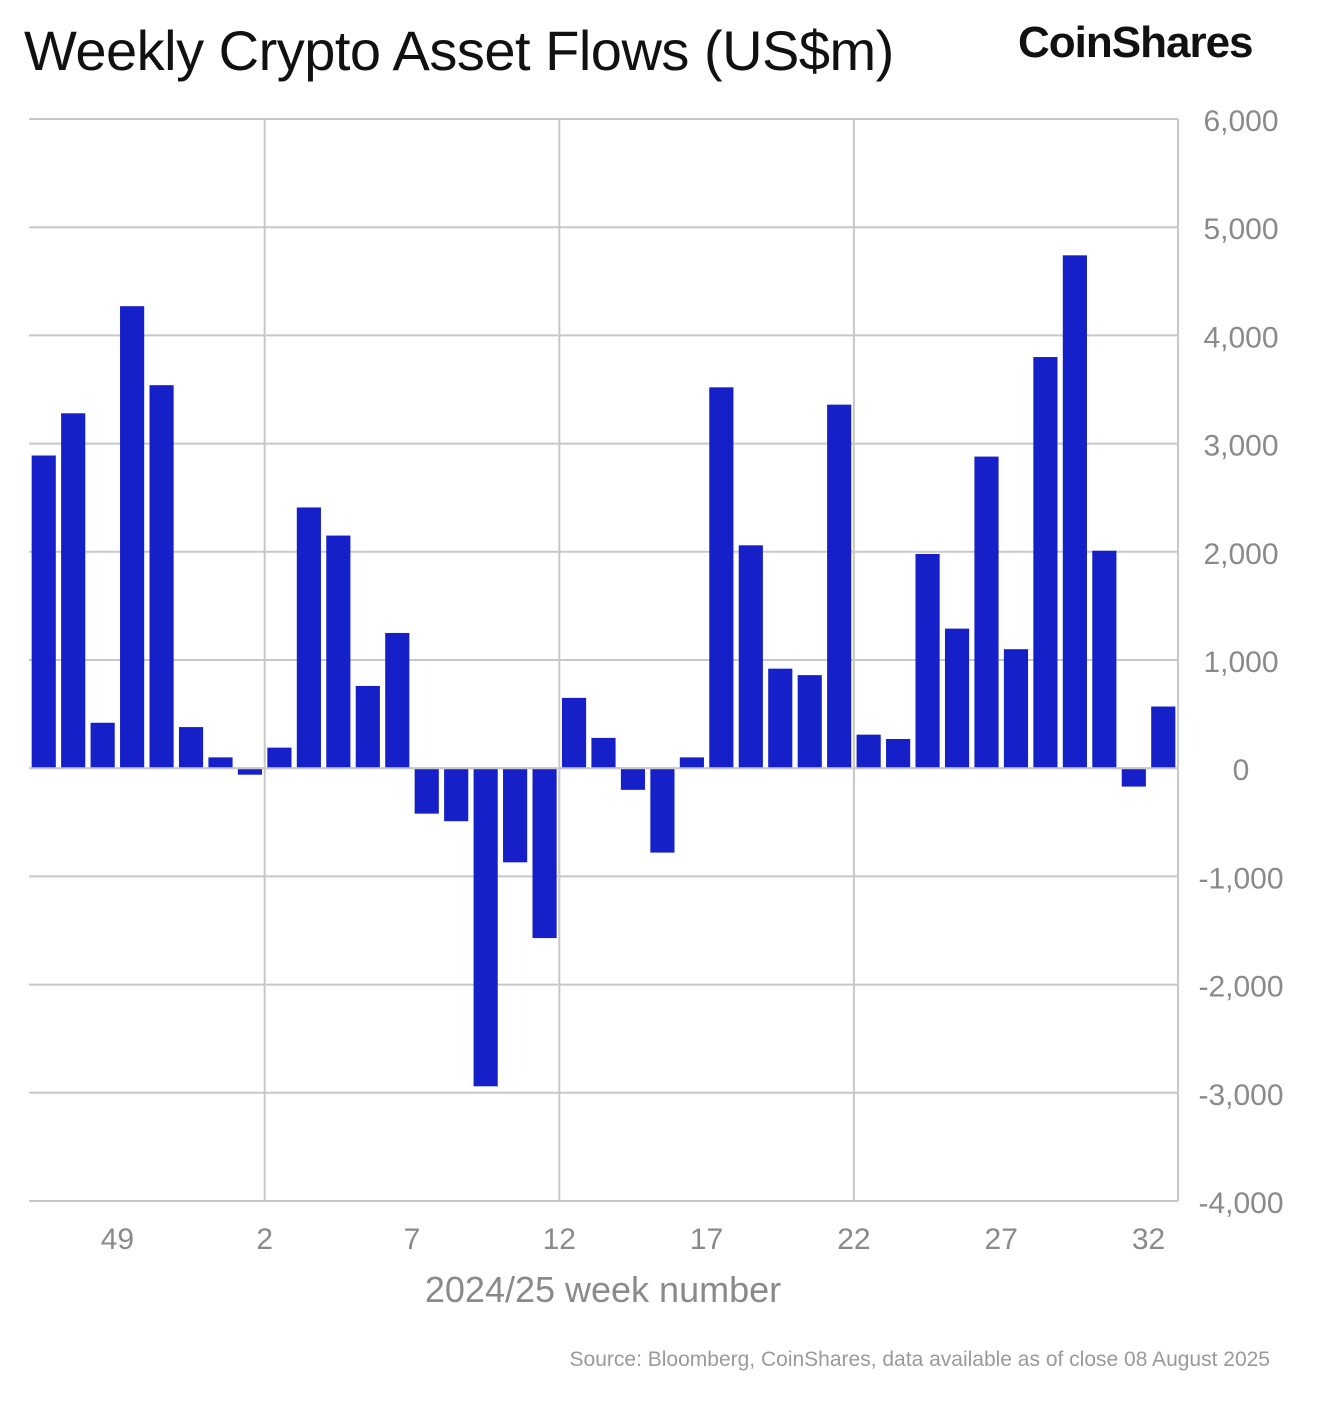 The width and height of the screenshot is (1318, 1404). What do you see at coordinates (1240, 878) in the screenshot?
I see `y-tick-label: -1,000` at bounding box center [1240, 878].